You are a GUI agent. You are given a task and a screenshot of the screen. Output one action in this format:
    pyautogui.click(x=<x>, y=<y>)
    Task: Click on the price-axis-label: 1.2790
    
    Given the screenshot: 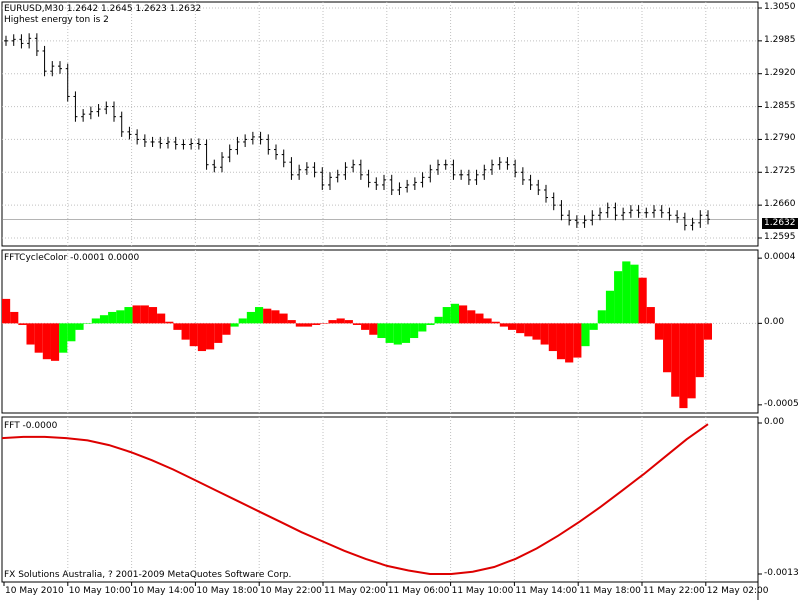 What is the action you would take?
    pyautogui.click(x=780, y=138)
    